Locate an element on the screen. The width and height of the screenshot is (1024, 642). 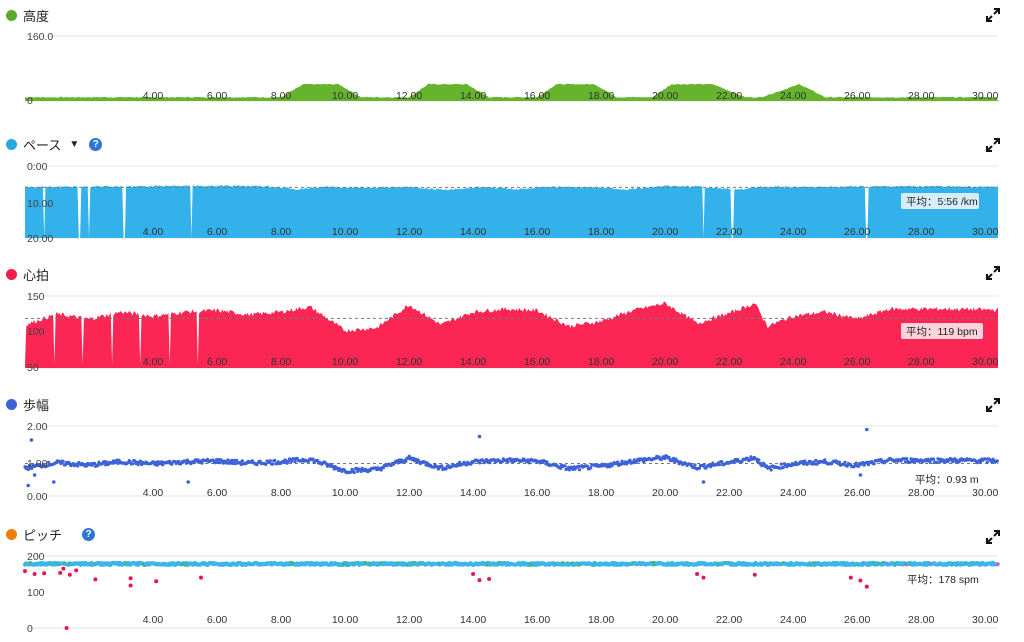
chevron-down-icon: ▼ is located at coordinates (74, 144).